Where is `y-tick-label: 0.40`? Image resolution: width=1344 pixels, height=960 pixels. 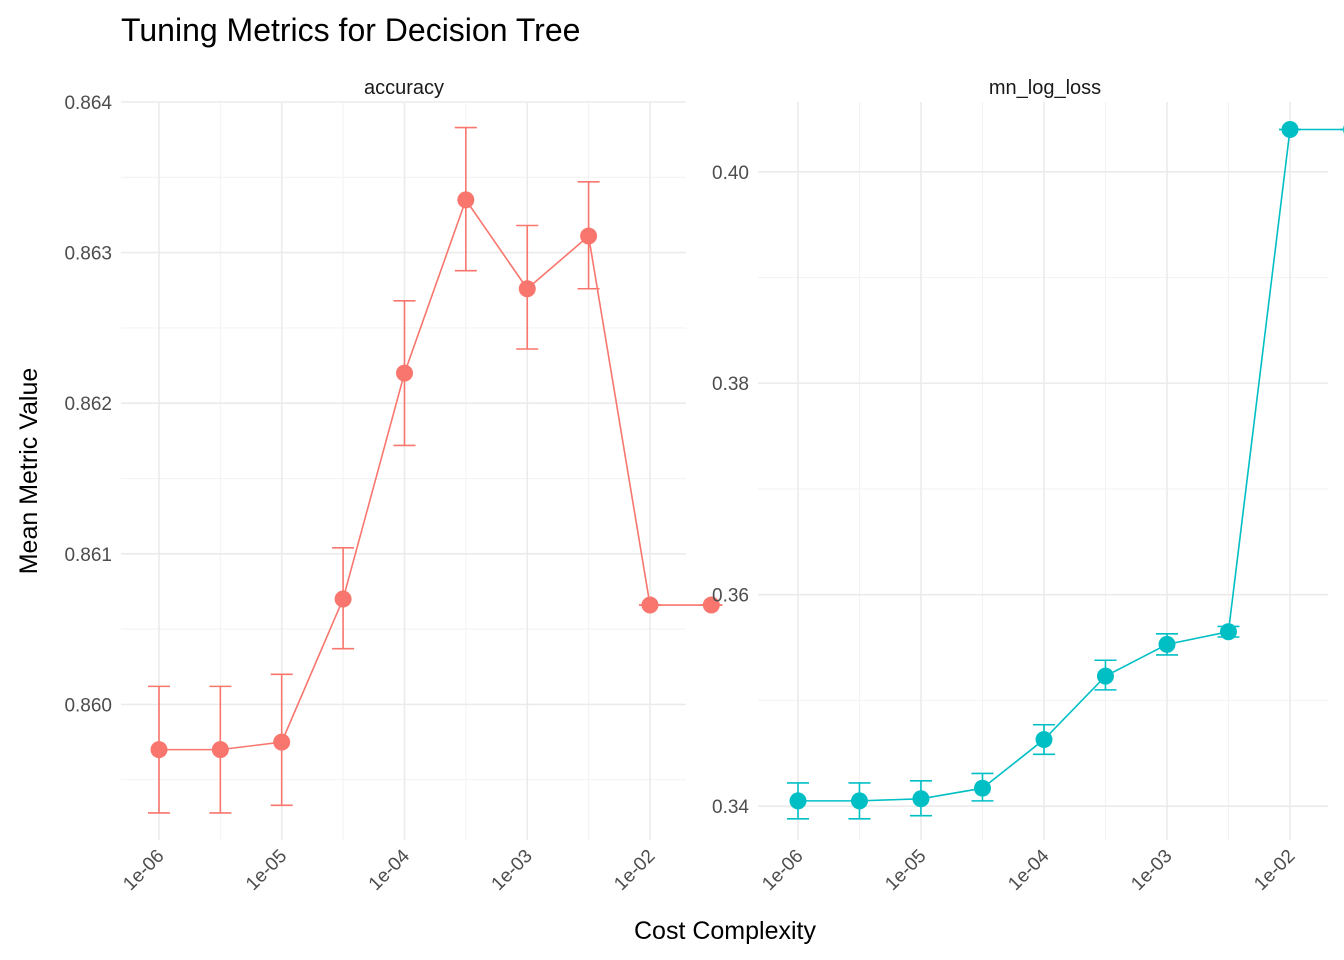
y-tick-label: 0.40 is located at coordinates (730, 173).